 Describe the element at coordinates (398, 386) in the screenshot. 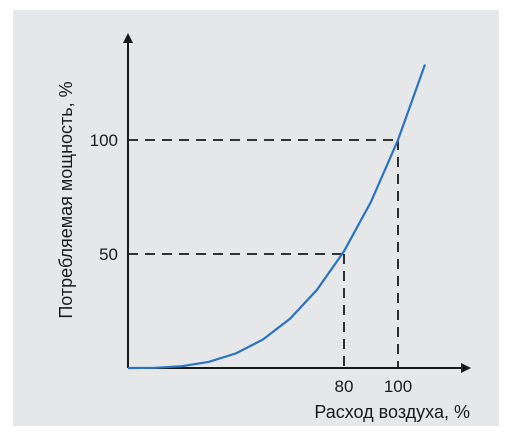

I see `x-tick-label: 100` at that location.